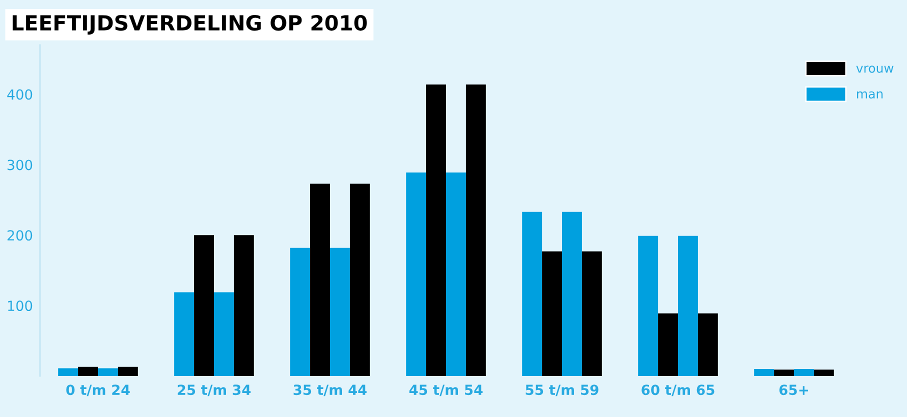 The height and width of the screenshot is (417, 907). What do you see at coordinates (875, 69) in the screenshot?
I see `legend-label: vrouw` at bounding box center [875, 69].